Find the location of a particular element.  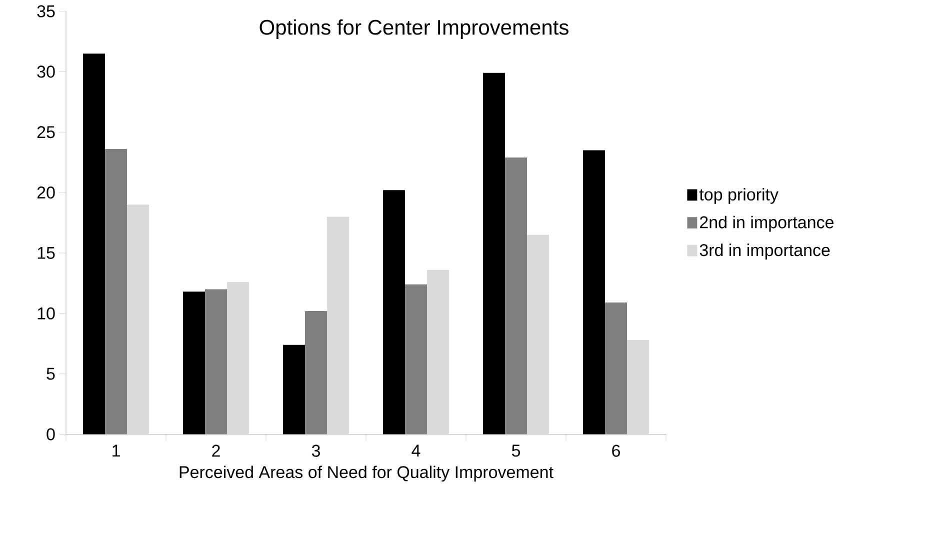

y-tick-label: 0 is located at coordinates (50, 434).